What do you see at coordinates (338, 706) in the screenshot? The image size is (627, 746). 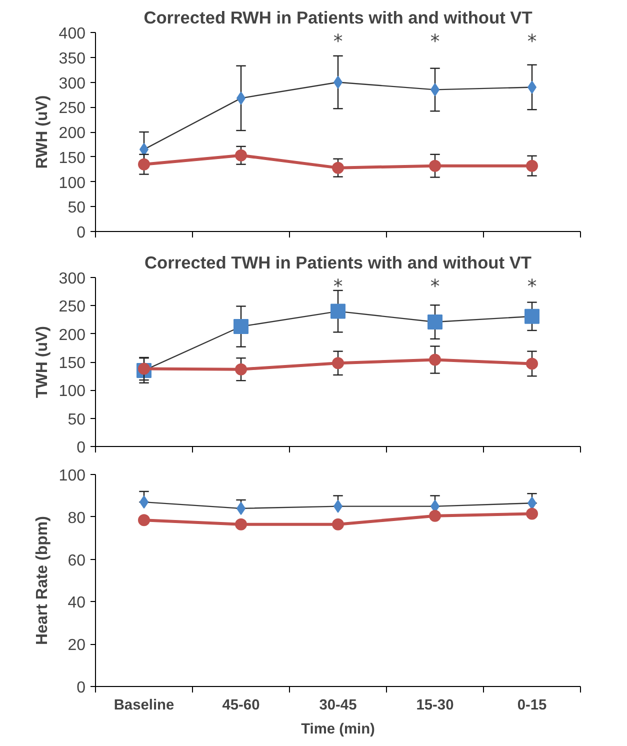 I see `x-tick-label: 30-45` at bounding box center [338, 706].